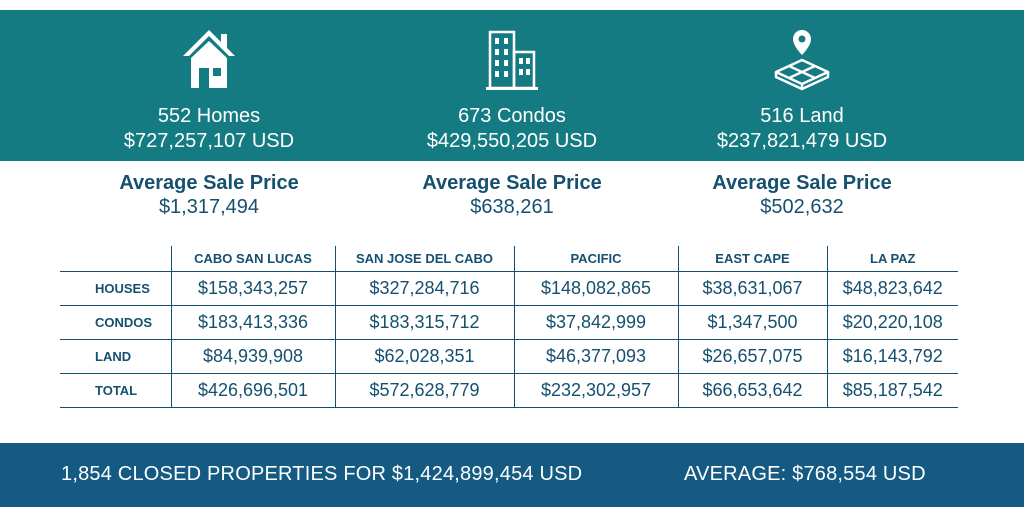 The image size is (1024, 507). I want to click on land-average-value: $502,632, so click(802, 207).